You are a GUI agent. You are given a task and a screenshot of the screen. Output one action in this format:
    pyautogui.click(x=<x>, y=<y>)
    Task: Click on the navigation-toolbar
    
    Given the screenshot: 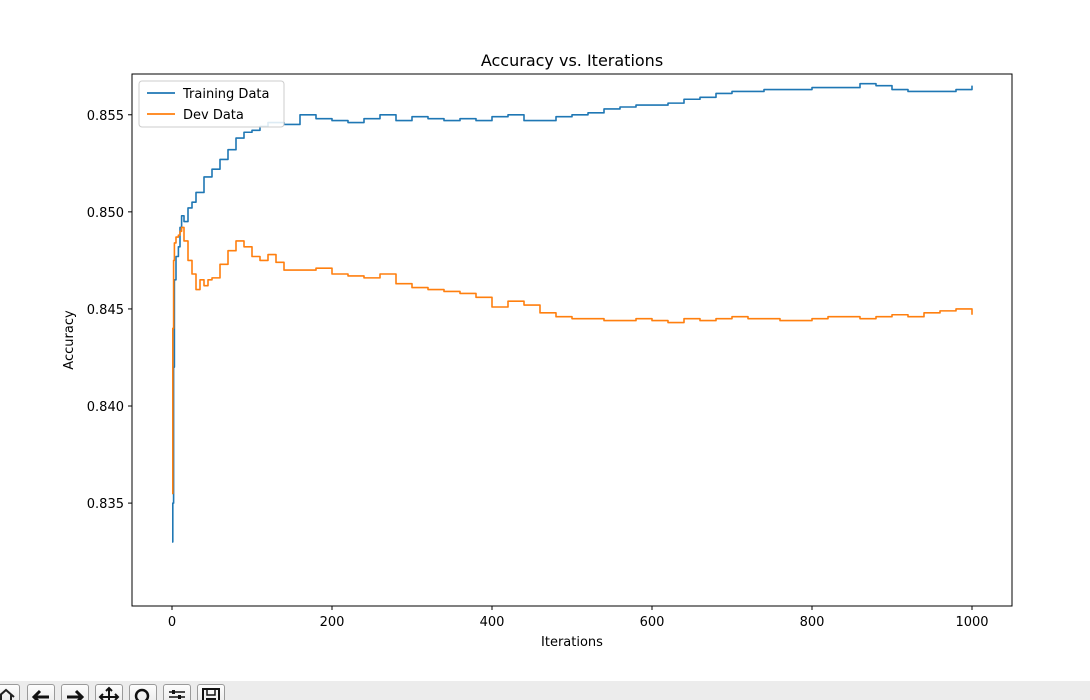 What is the action you would take?
    pyautogui.click(x=545, y=690)
    